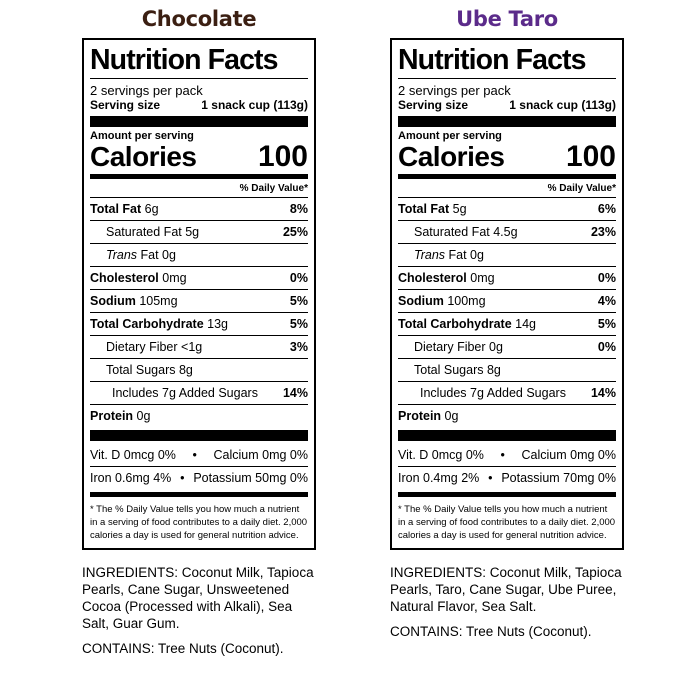 The height and width of the screenshot is (679, 679). I want to click on potassium: Potassium 70mg 0%, so click(558, 478).